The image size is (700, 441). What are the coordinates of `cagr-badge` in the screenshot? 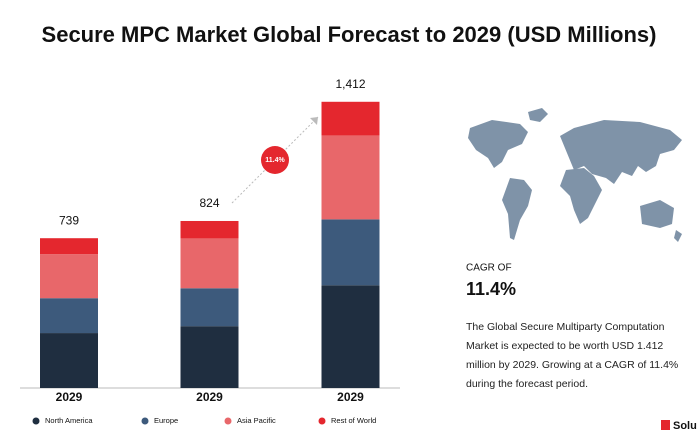 It's located at (275, 160).